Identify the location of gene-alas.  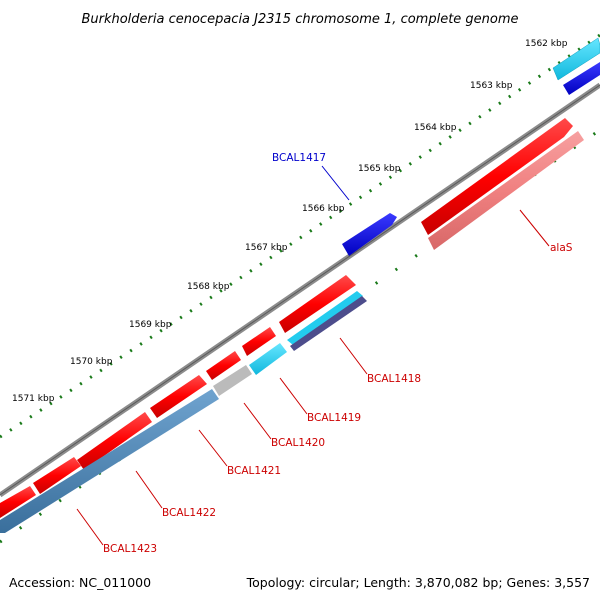
(497, 176).